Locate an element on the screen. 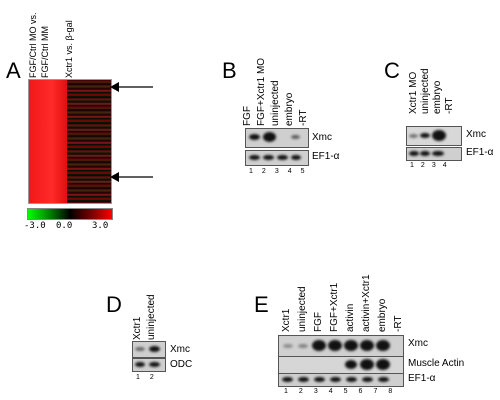 This screenshot has width=500, height=400. panel-c-label: C is located at coordinates (392, 70).